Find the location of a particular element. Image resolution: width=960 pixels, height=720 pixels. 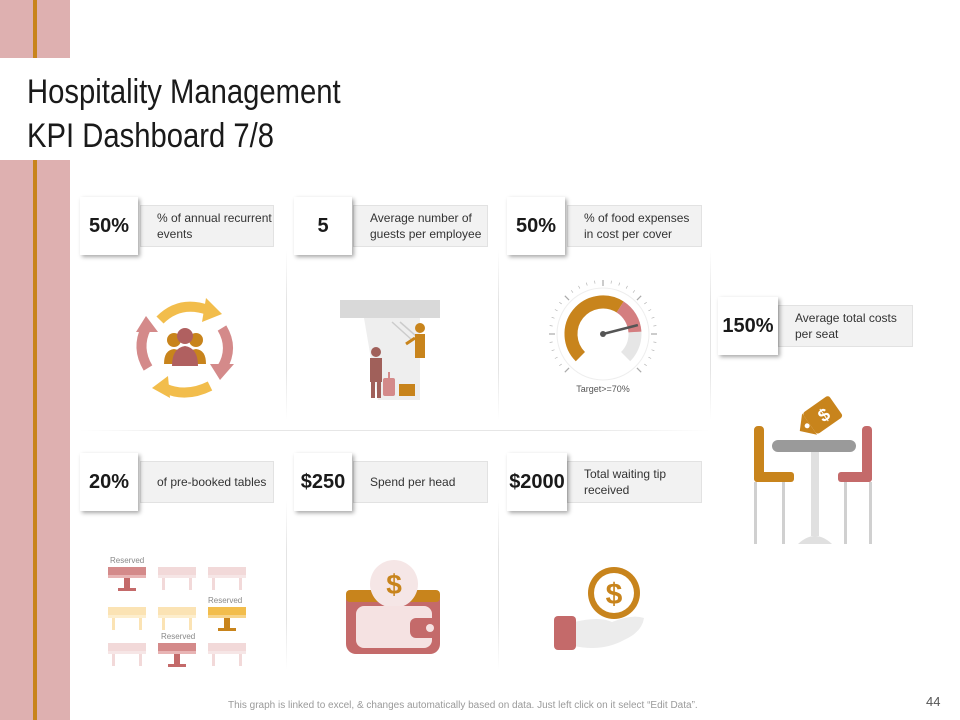

kpi-label-waiting-tip: Total waiting tip received is located at coordinates (634, 482).